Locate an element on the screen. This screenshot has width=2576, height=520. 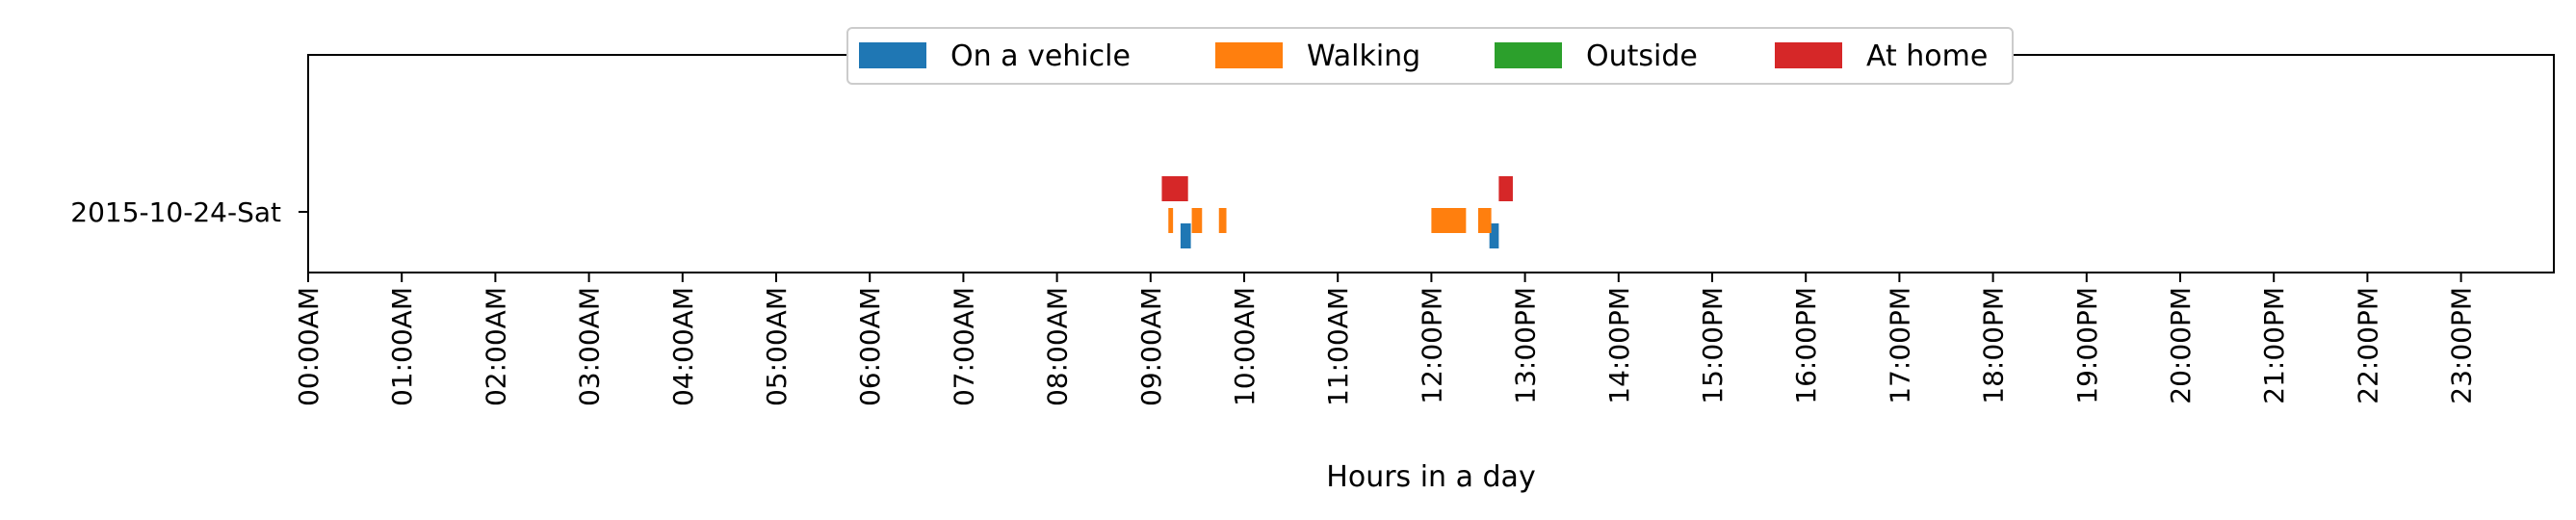
timeline-bars is located at coordinates (1337, 212).